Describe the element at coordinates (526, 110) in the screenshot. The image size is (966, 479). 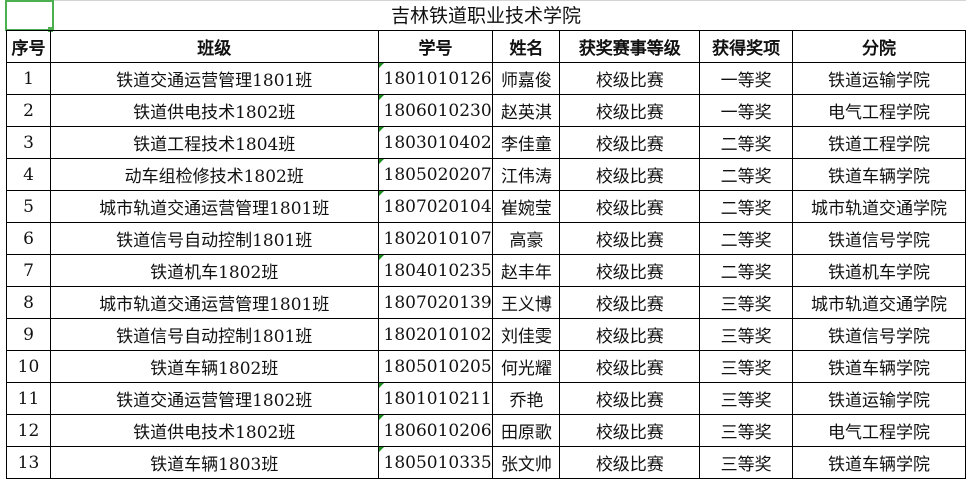
I see `cell-name: 赵英淇` at that location.